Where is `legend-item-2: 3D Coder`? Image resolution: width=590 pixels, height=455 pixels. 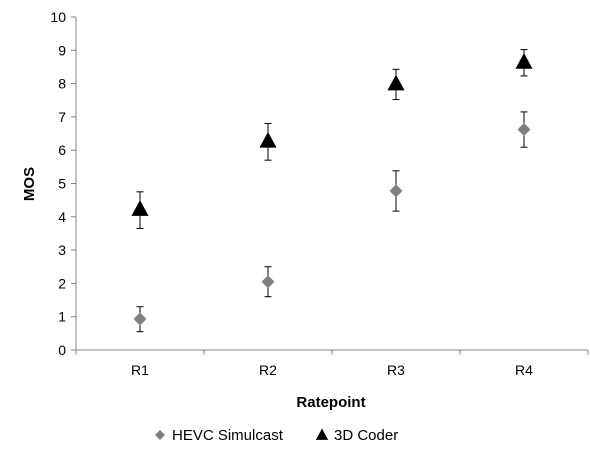 legend-item-2: 3D Coder is located at coordinates (356, 435).